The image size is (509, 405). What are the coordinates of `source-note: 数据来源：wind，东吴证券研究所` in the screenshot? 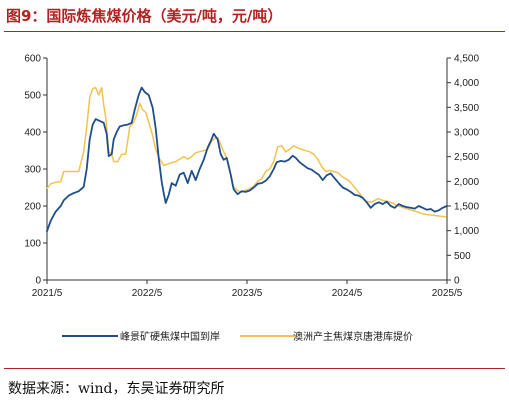 It's located at (116, 389).